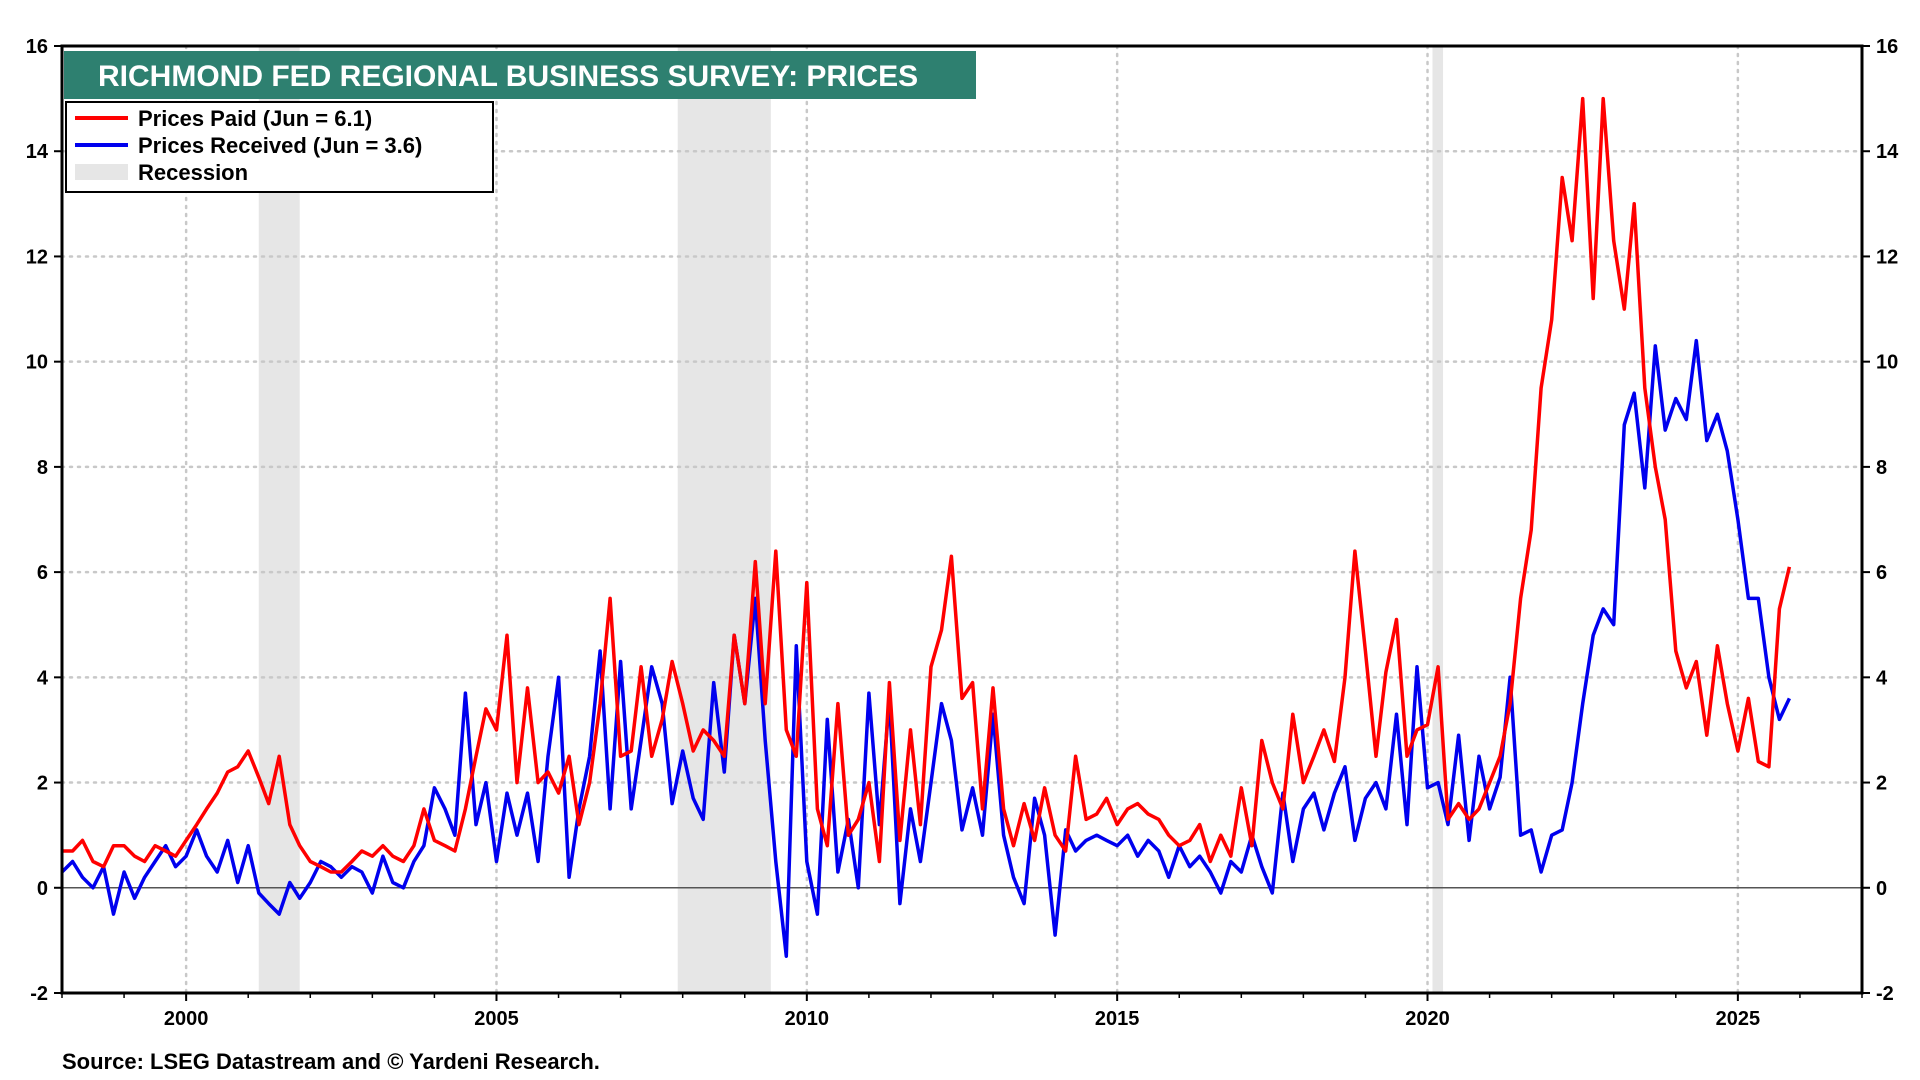 The image size is (1920, 1080). Describe the element at coordinates (1887, 363) in the screenshot. I see `y-tick-label-right: 10` at that location.